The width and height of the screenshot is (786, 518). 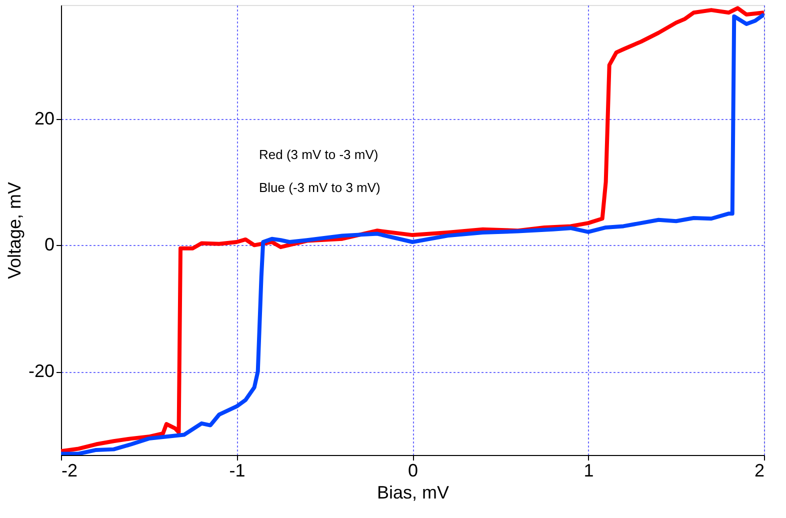 What do you see at coordinates (318, 154) in the screenshot?
I see `annotation: Red (3 mV to -3 mV)` at bounding box center [318, 154].